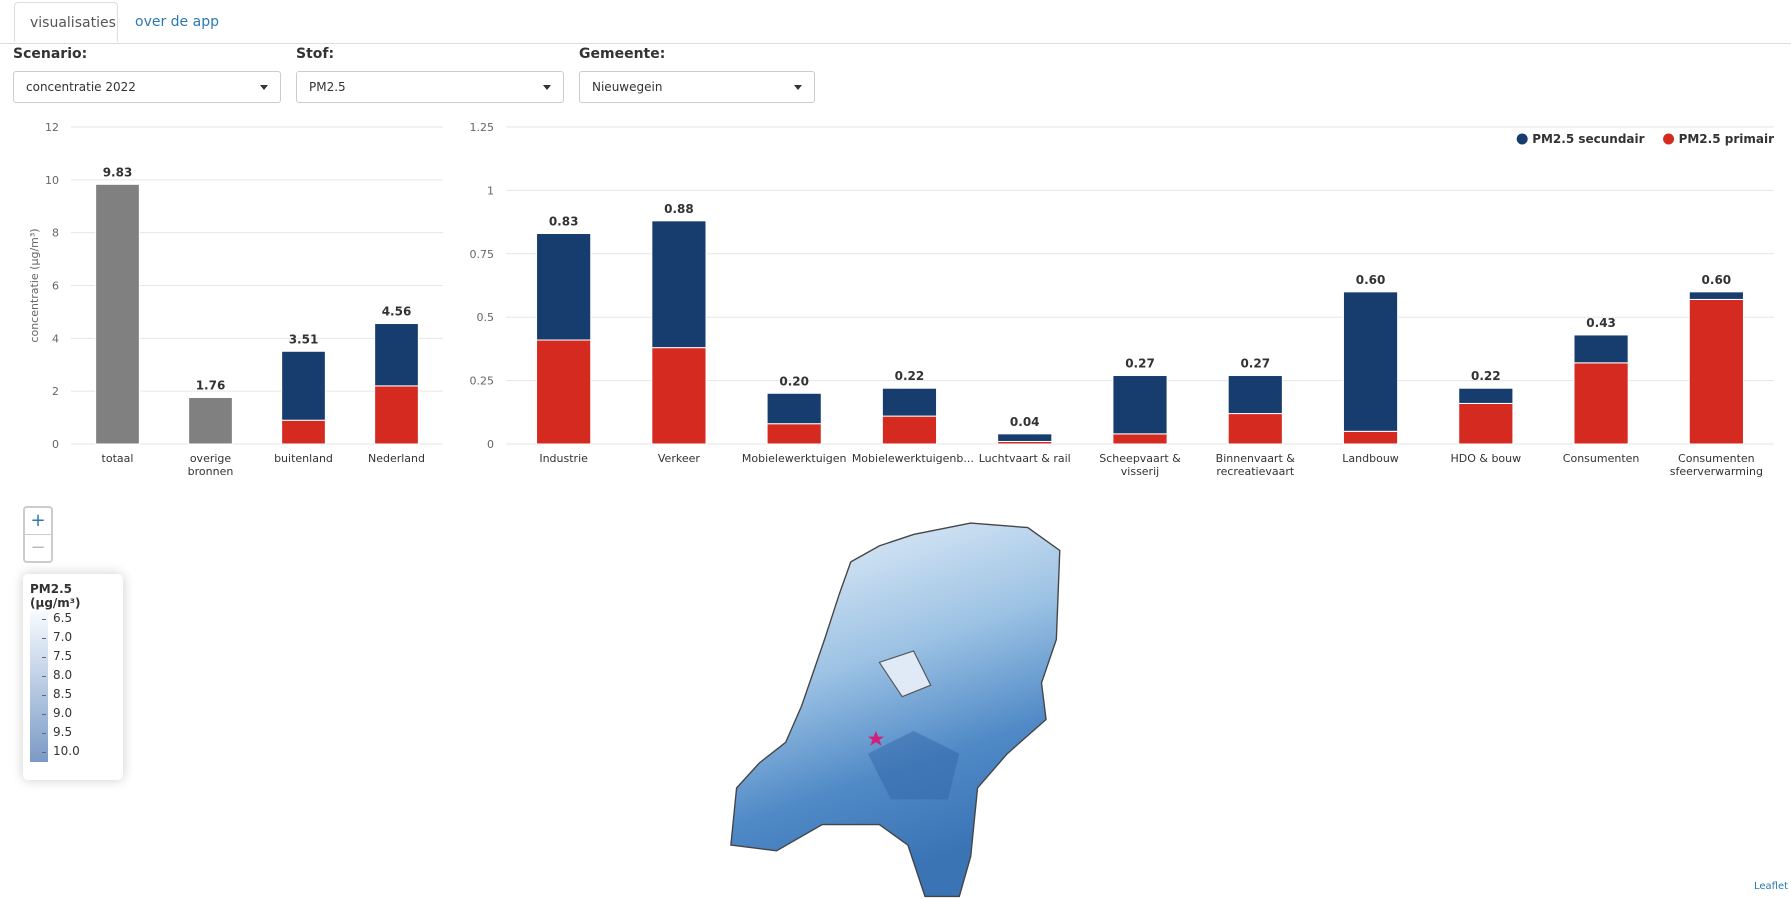 The image size is (1791, 899). I want to click on legend-label: 8.0, so click(63, 675).